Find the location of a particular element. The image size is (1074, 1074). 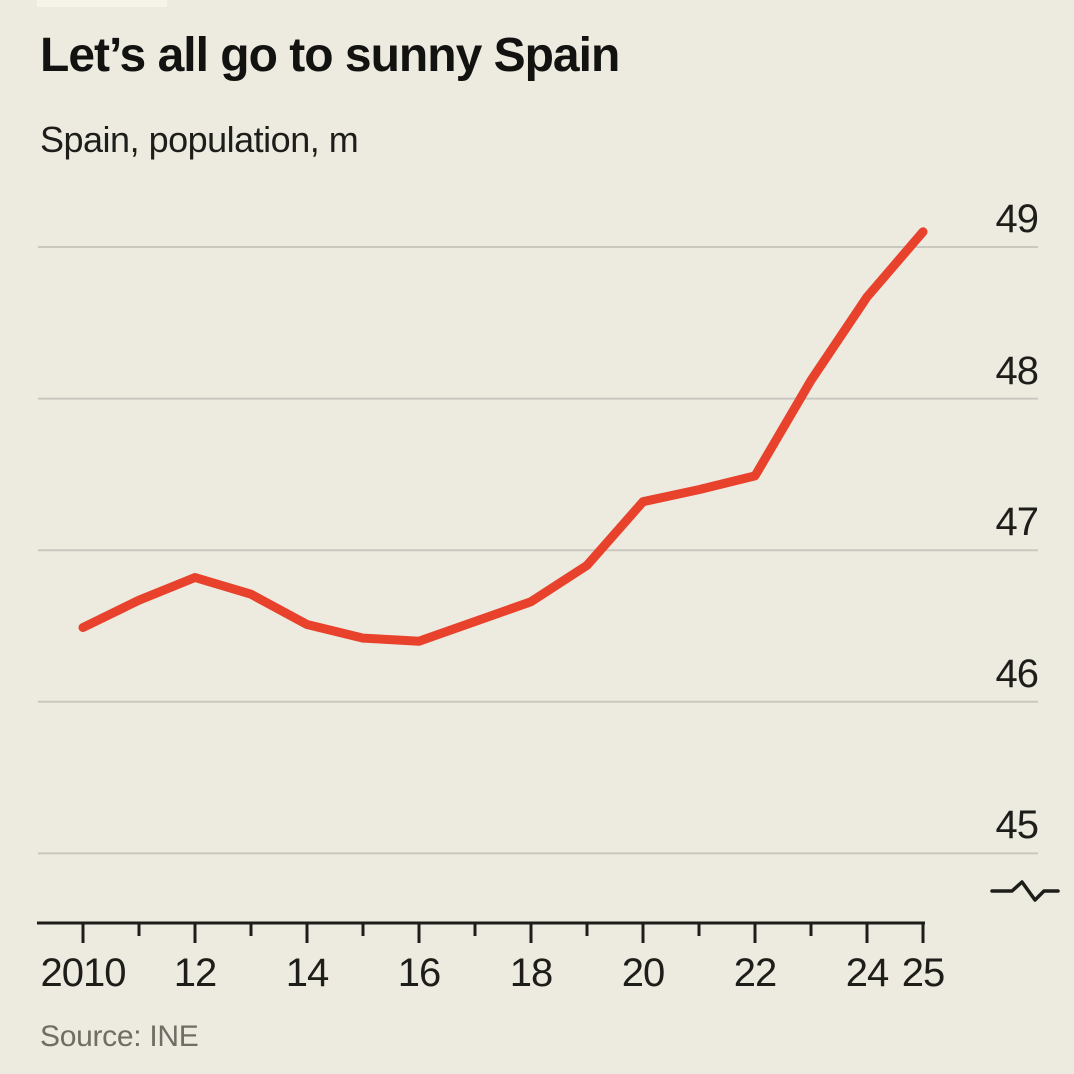

y-tick-label-46: 46 is located at coordinates (1017, 673).